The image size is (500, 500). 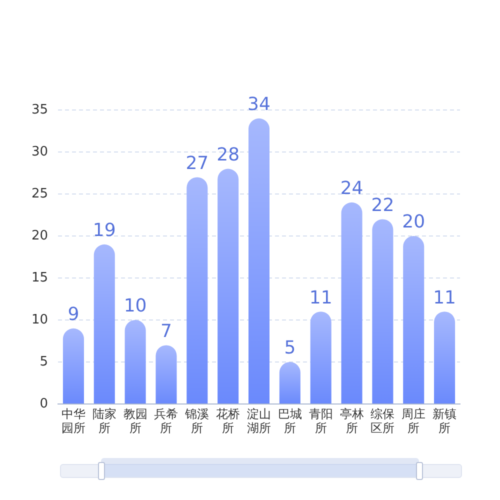 I want to click on data-label: 19, so click(x=104, y=231).